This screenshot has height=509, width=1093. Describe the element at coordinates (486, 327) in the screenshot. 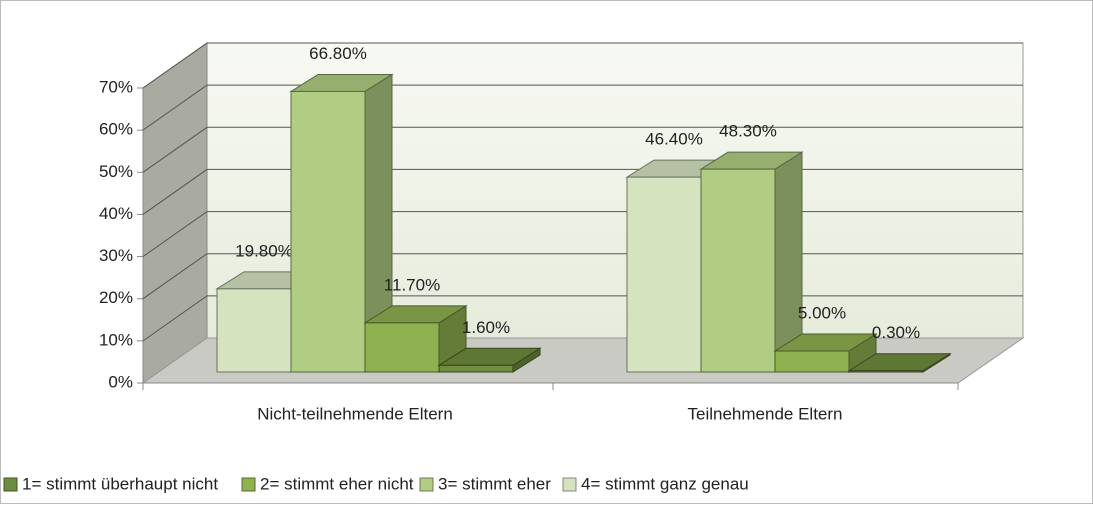

I see `value-label: 1.60%` at that location.